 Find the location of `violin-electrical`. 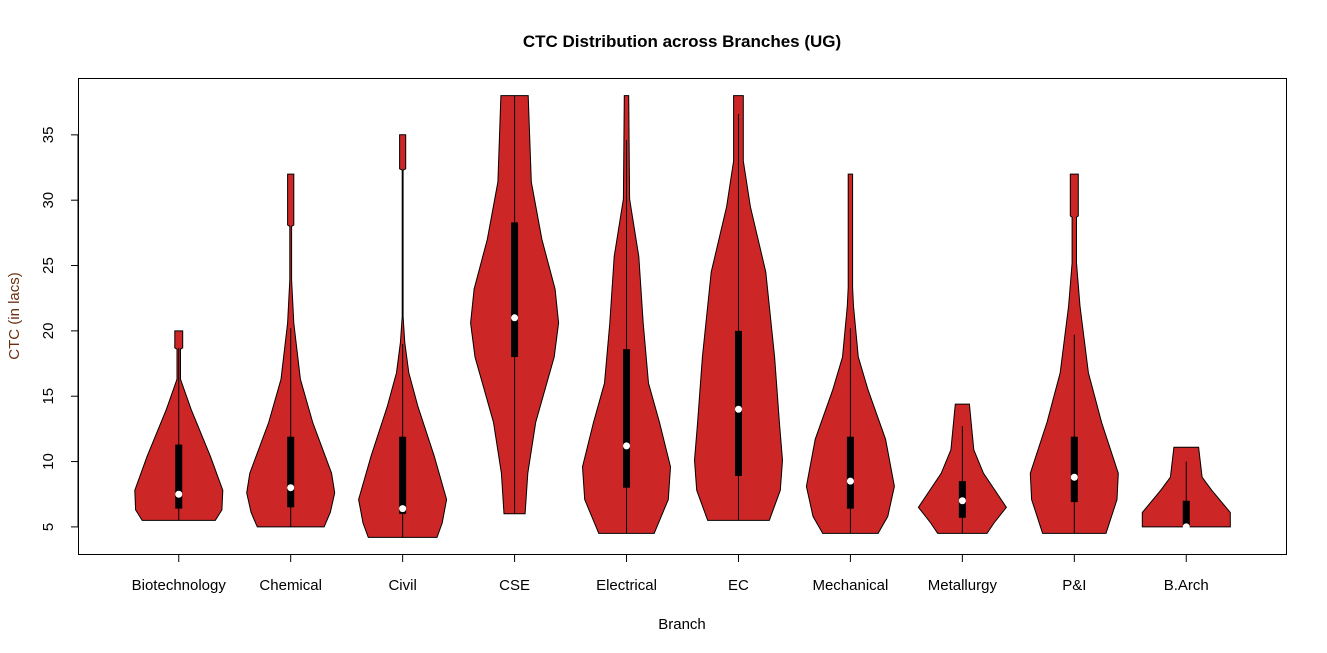

violin-electrical is located at coordinates (626, 314).